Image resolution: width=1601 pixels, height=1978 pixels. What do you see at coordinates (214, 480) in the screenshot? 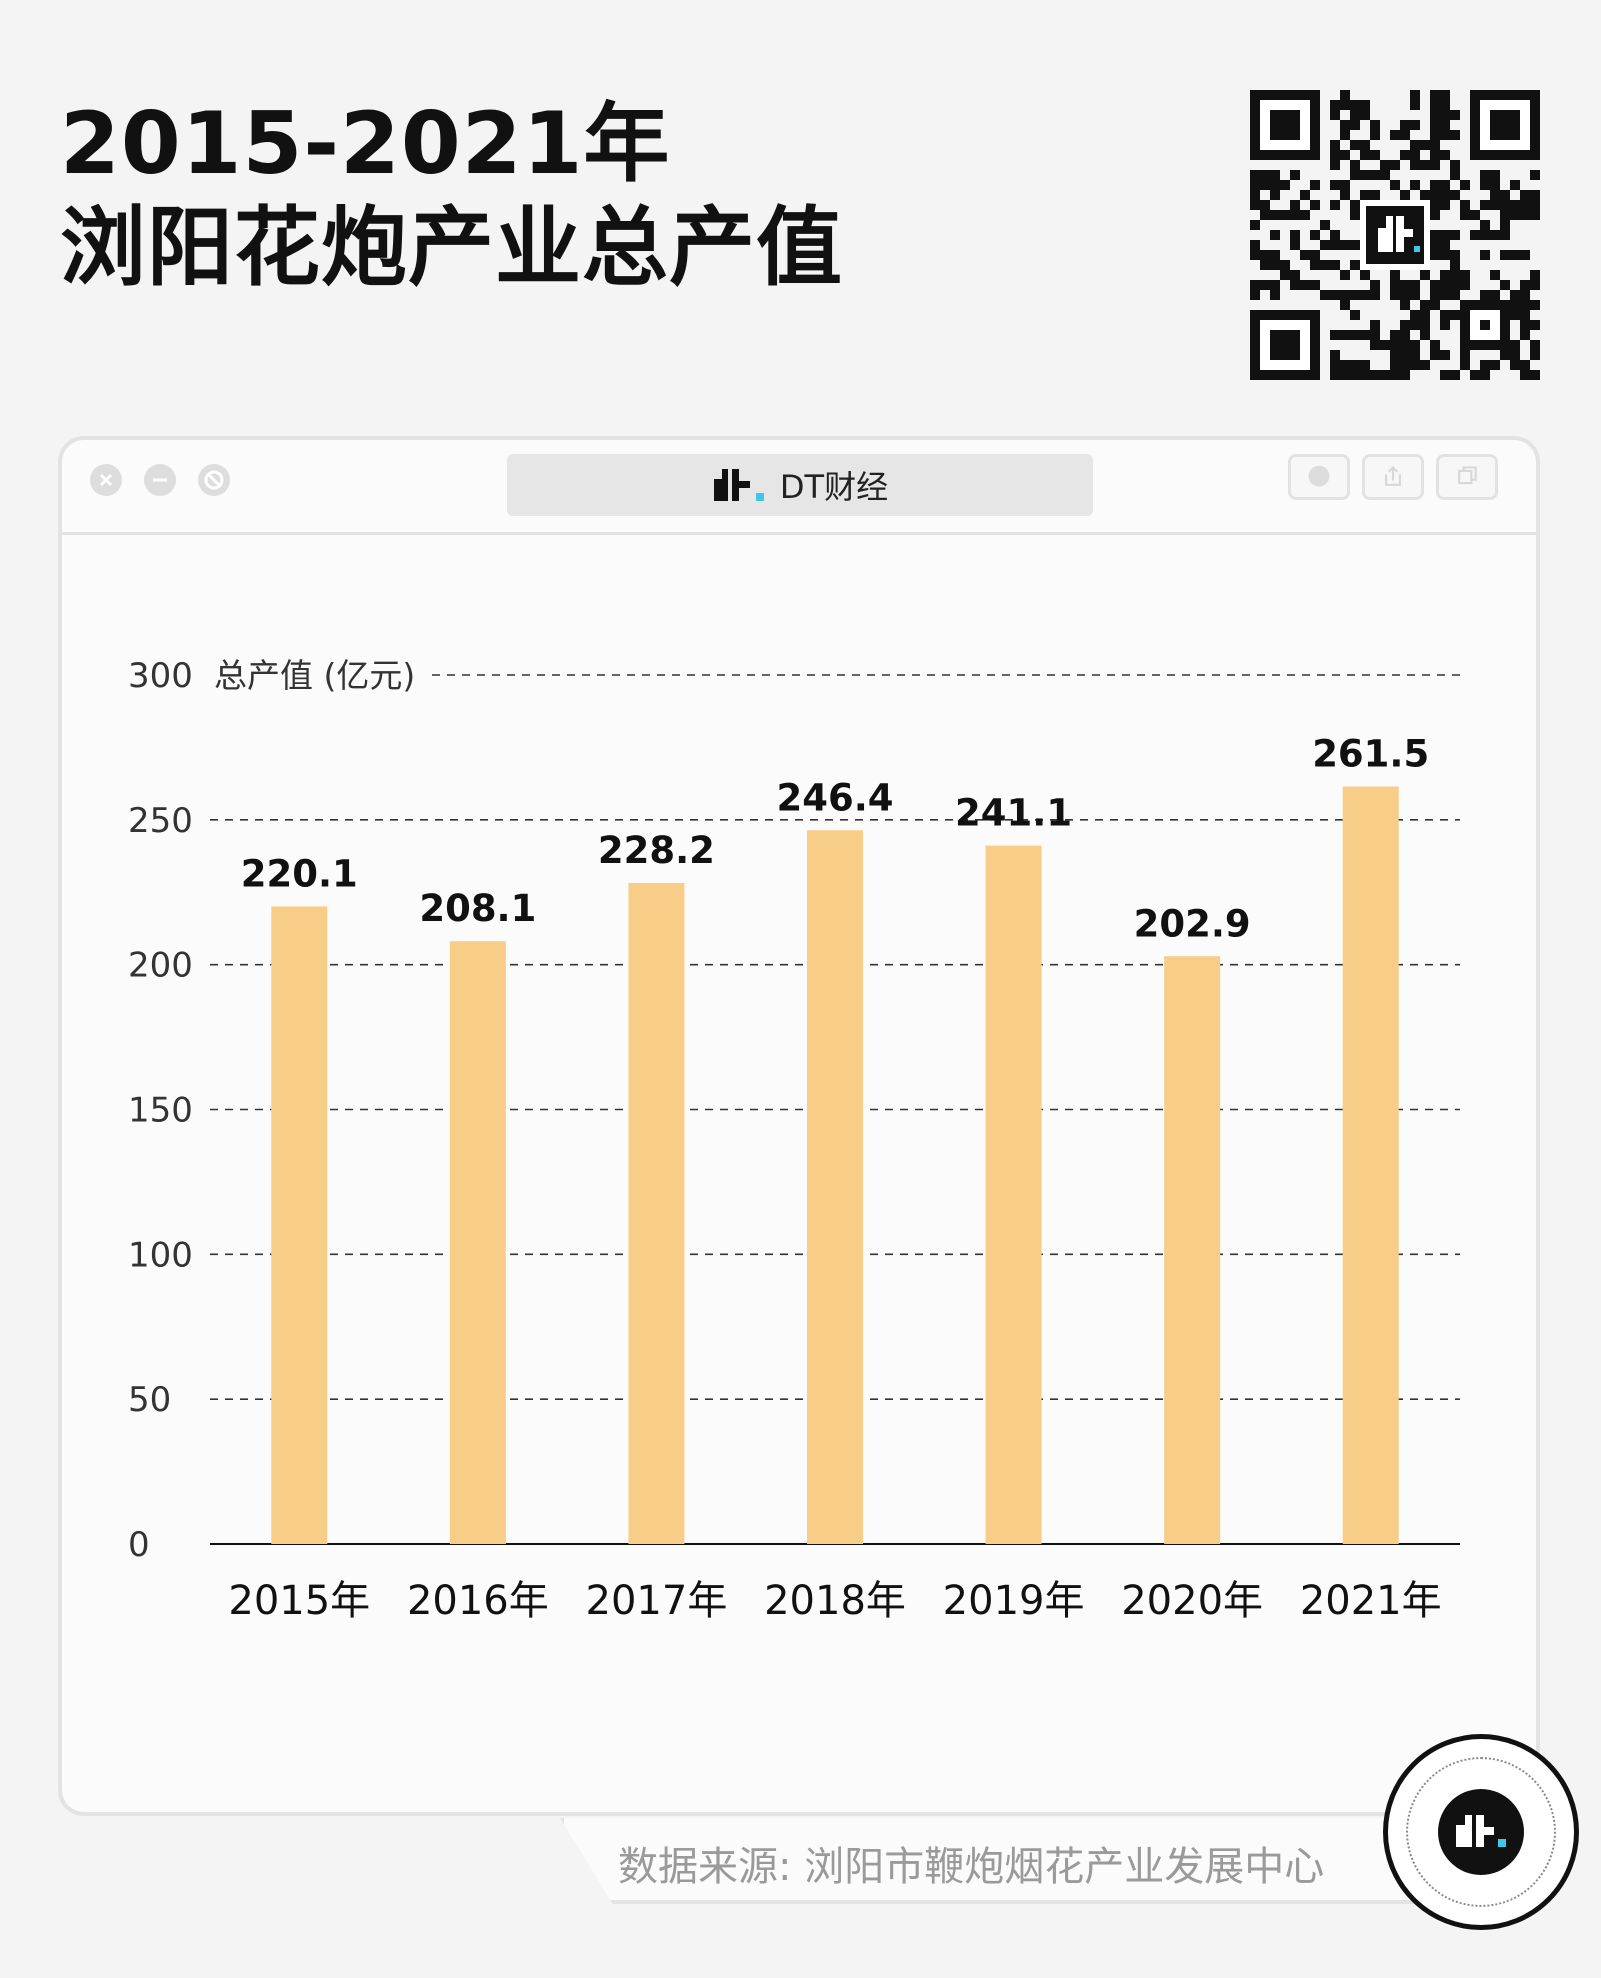
I see `block-icon` at bounding box center [214, 480].